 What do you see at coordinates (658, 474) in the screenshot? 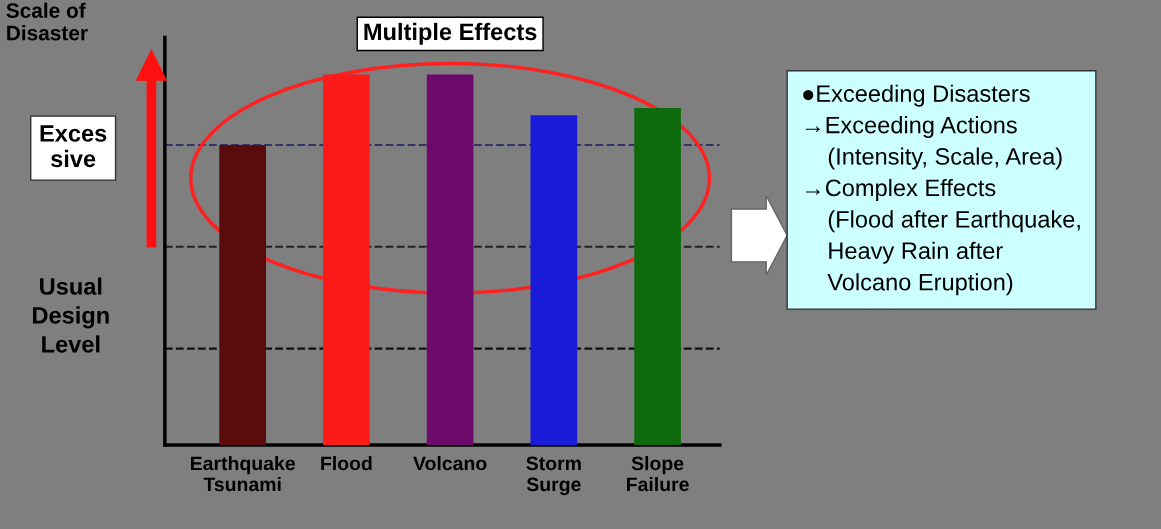
I see `x-tick-label: Slope Failure` at bounding box center [658, 474].